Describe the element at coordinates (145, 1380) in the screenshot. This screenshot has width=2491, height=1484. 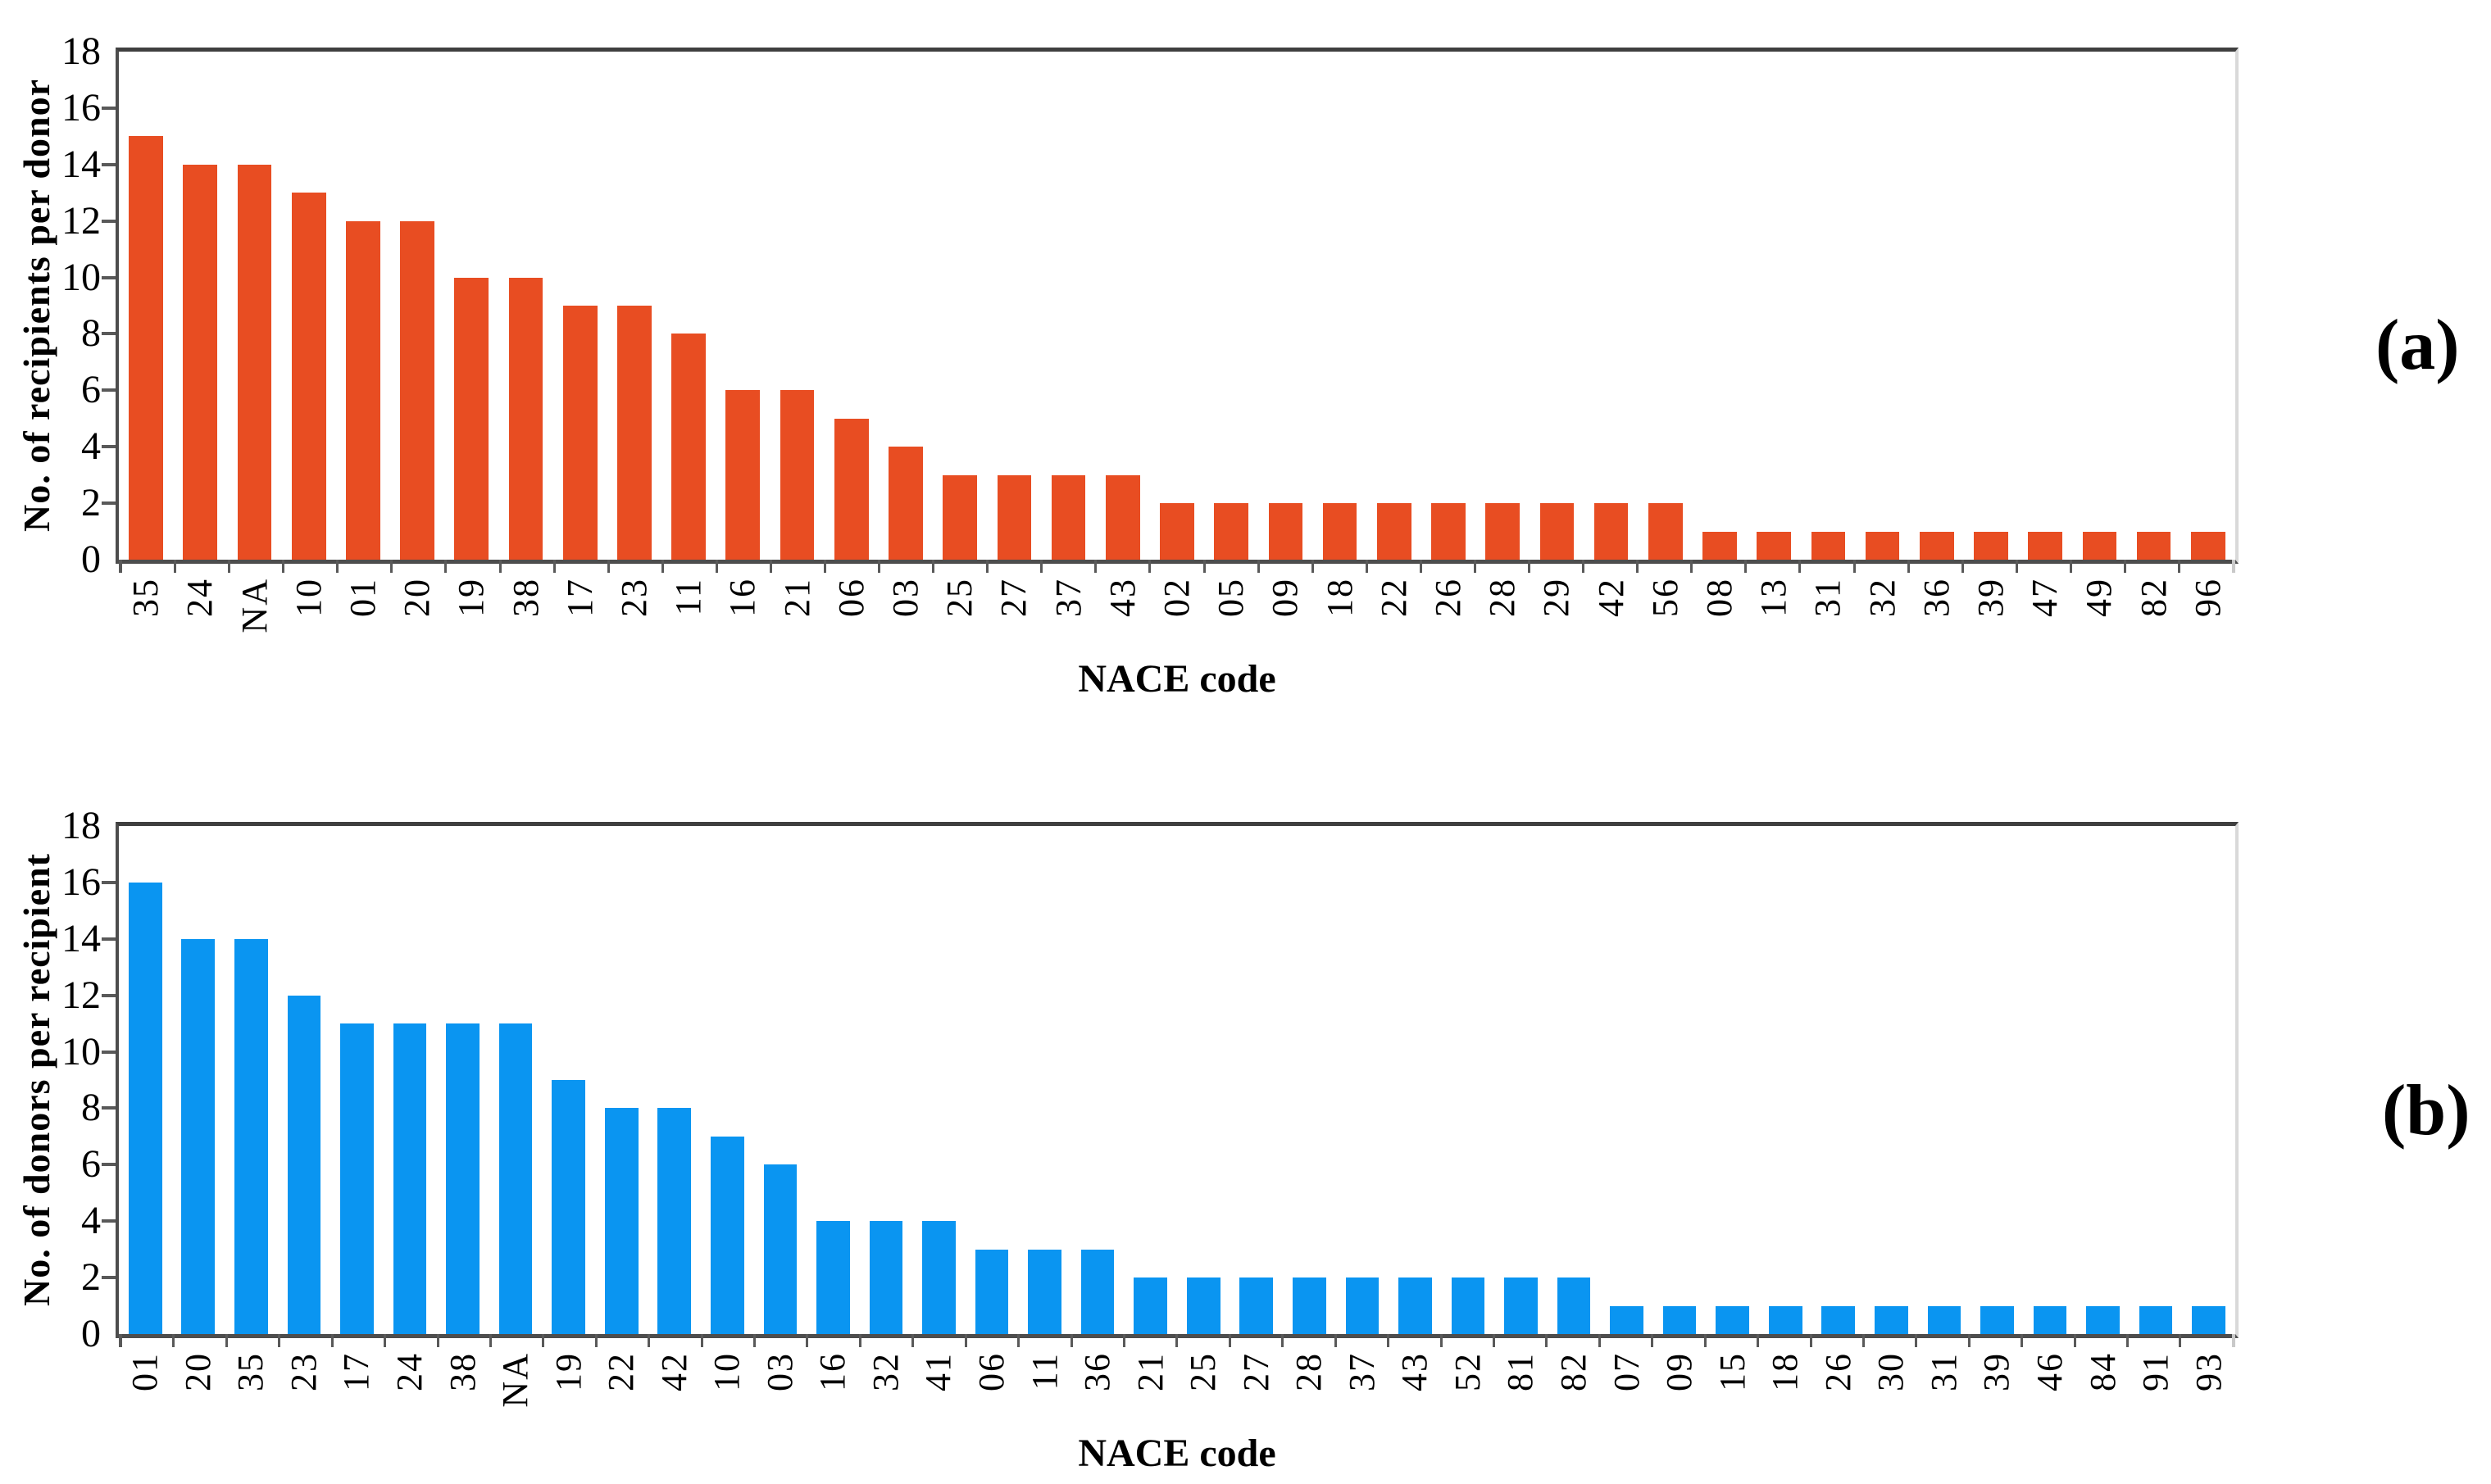
I see `x-label-cell: 01` at that location.